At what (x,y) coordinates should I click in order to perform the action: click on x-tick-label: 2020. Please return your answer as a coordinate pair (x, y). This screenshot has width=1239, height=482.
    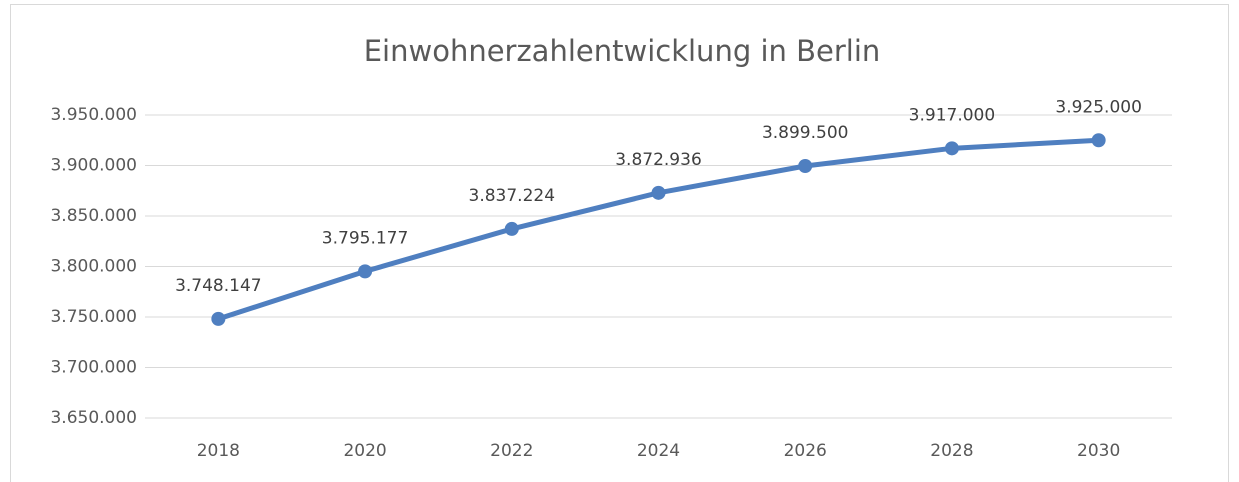
    Looking at the image, I should click on (364, 451).